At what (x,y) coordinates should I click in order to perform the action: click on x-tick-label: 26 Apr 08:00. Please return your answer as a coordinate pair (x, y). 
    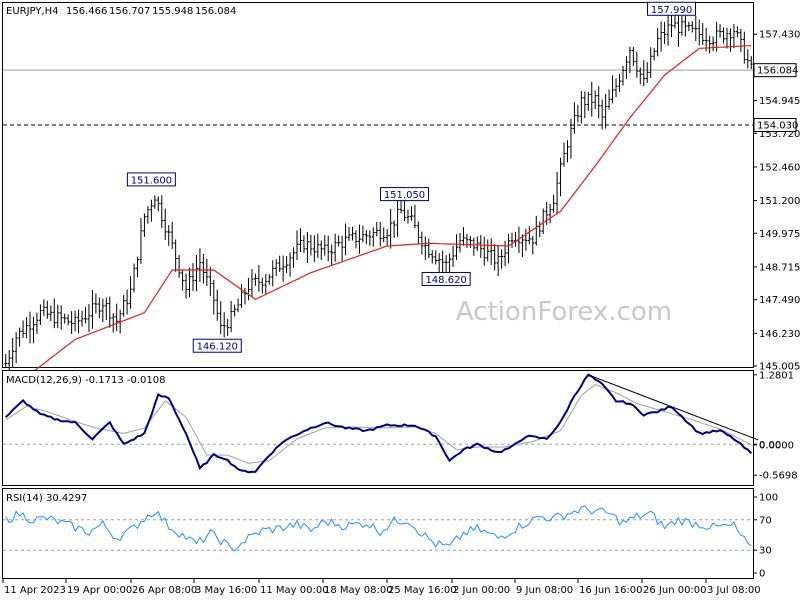
    Looking at the image, I should click on (164, 590).